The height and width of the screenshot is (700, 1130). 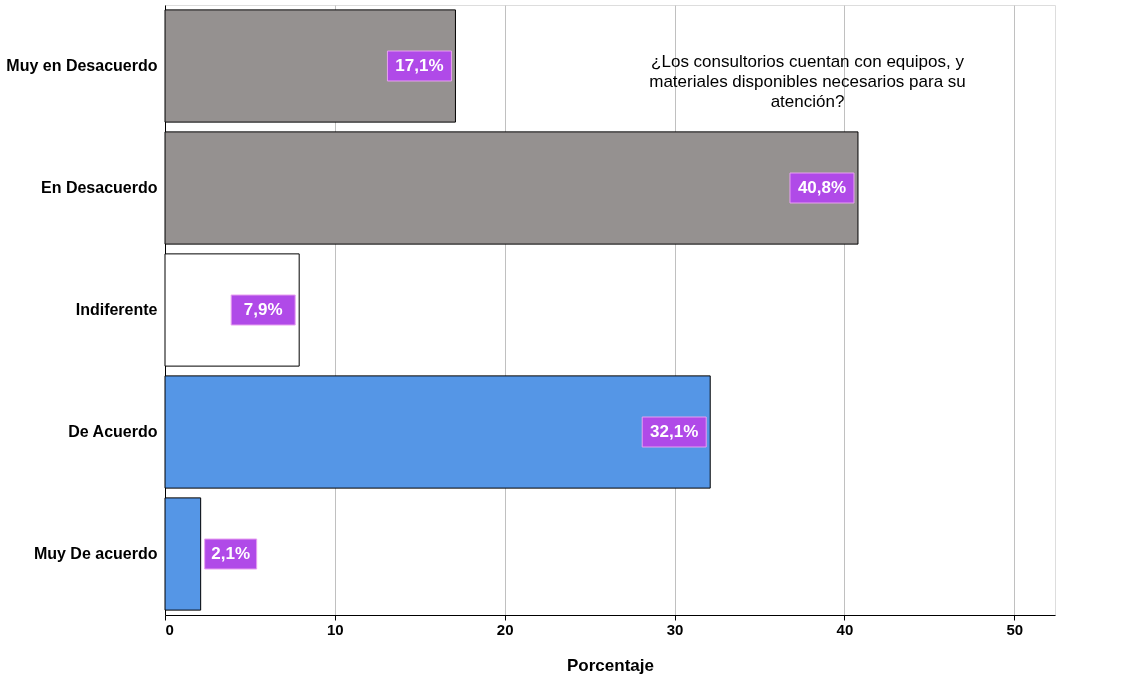 I want to click on x-tick-label: 50, so click(x=1015, y=629).